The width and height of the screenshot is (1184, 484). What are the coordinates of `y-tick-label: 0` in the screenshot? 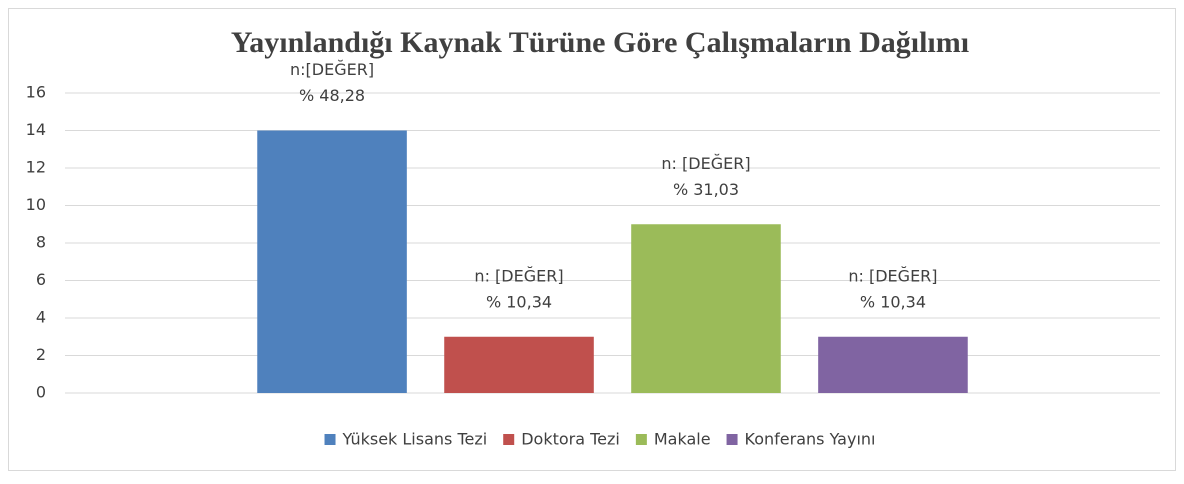 It's located at (41, 392).